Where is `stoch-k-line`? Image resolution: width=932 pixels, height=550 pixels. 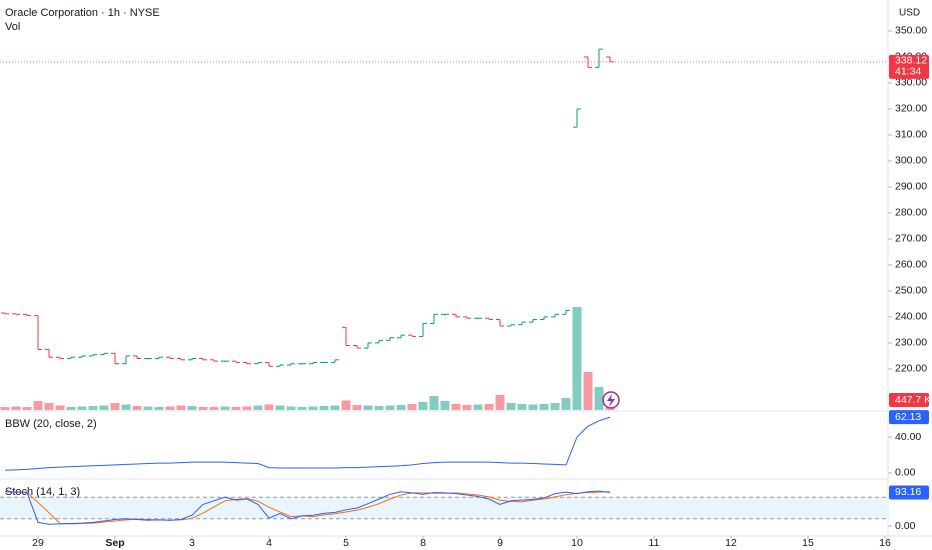
stoch-k-line is located at coordinates (307, 507).